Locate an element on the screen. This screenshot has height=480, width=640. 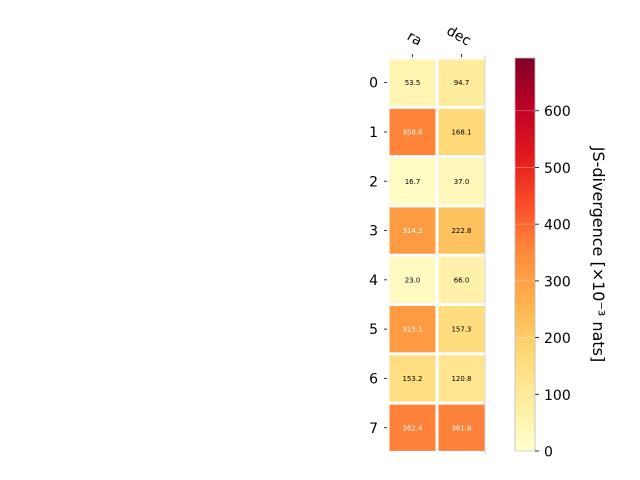
cell-value-label: 314.3 is located at coordinates (412, 231).